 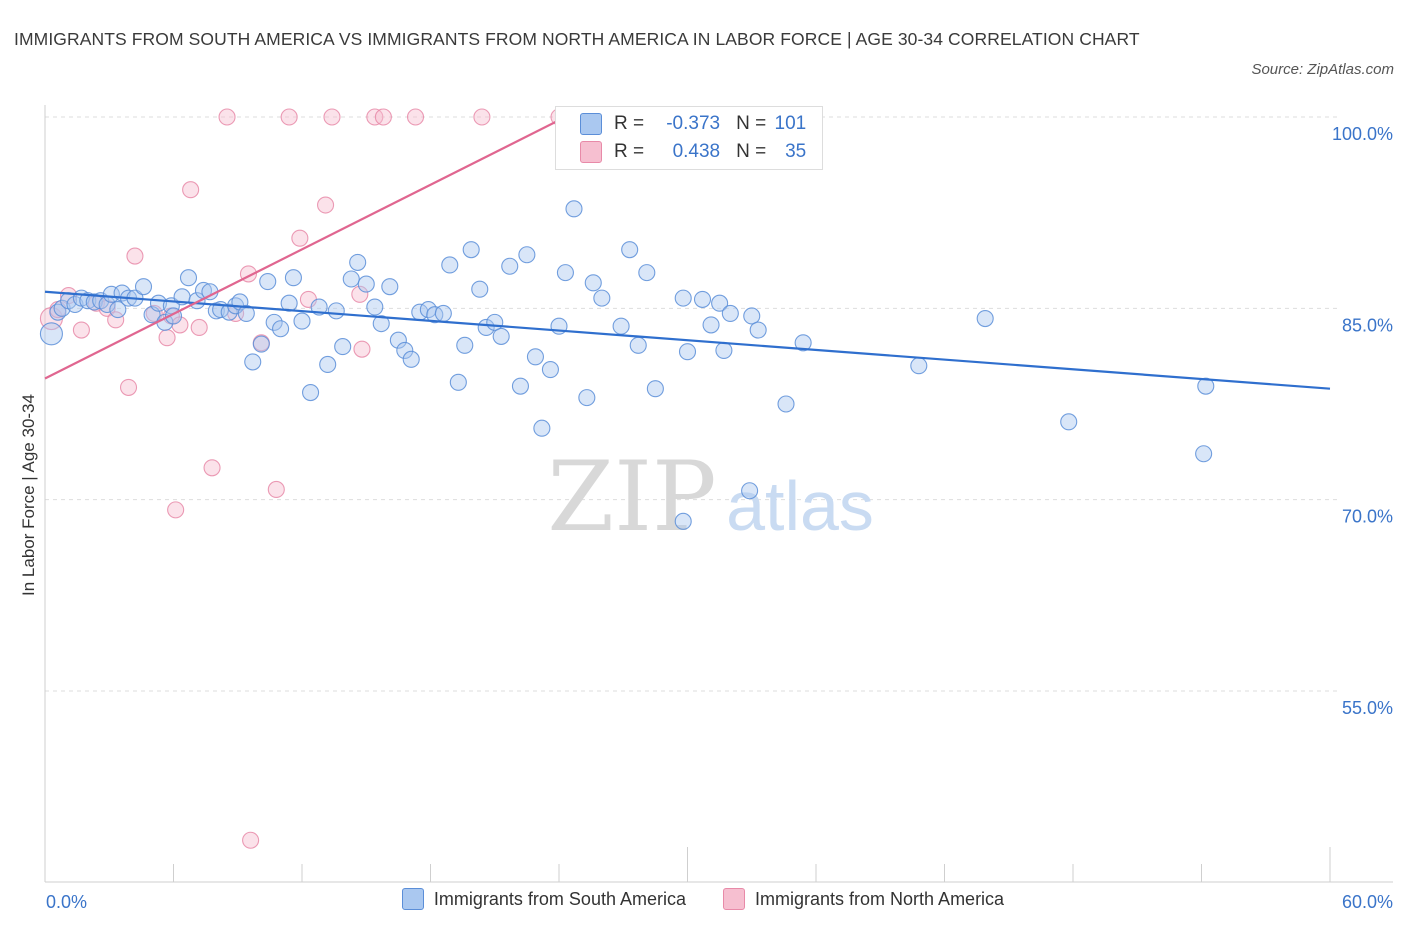 I want to click on legend-label-south: Immigrants from South America, so click(x=559, y=898).